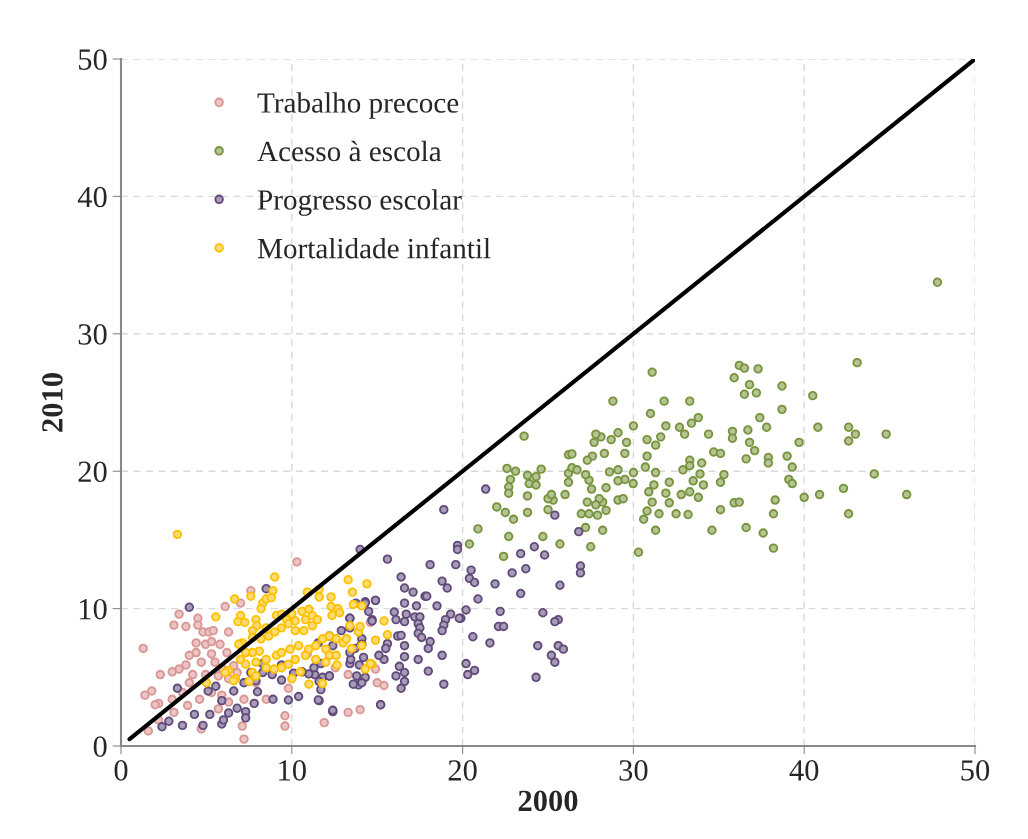  I want to click on y-tick-label: 40, so click(92, 197).